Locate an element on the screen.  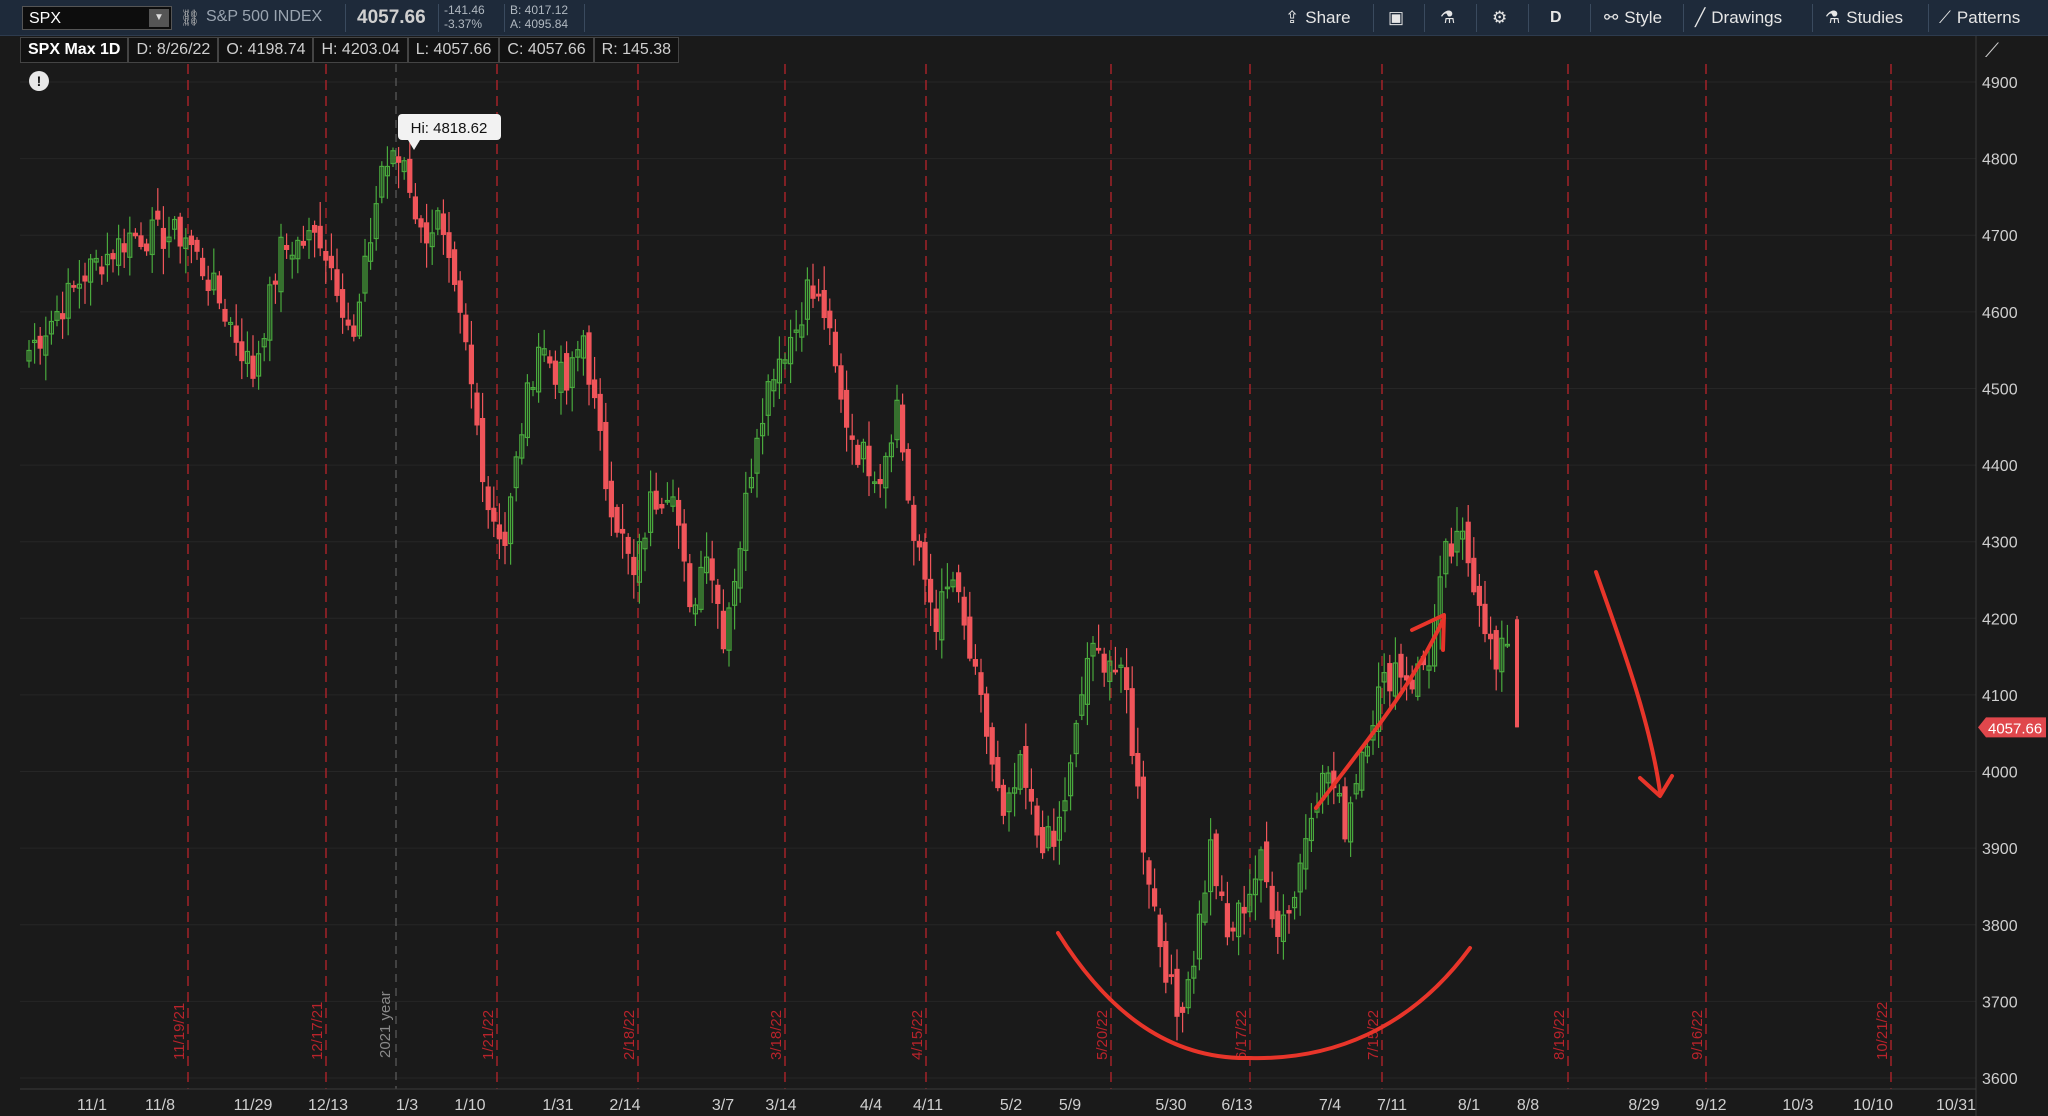
patterns-button: ⟋ Patterns is located at coordinates (1979, 18).